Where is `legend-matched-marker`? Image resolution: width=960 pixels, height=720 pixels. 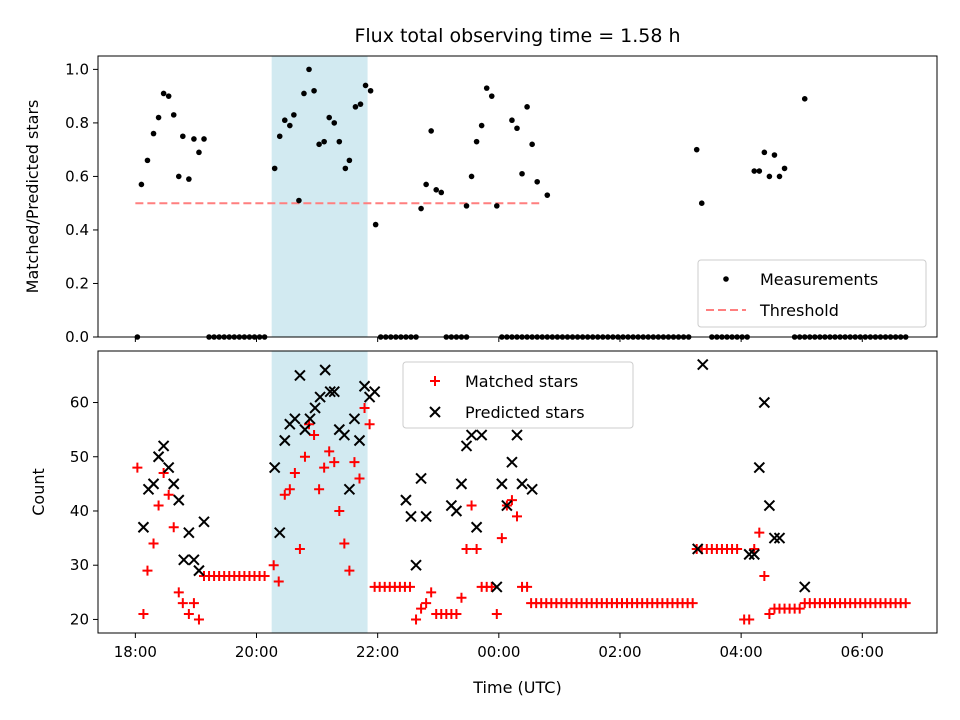 legend-matched-marker is located at coordinates (435, 381).